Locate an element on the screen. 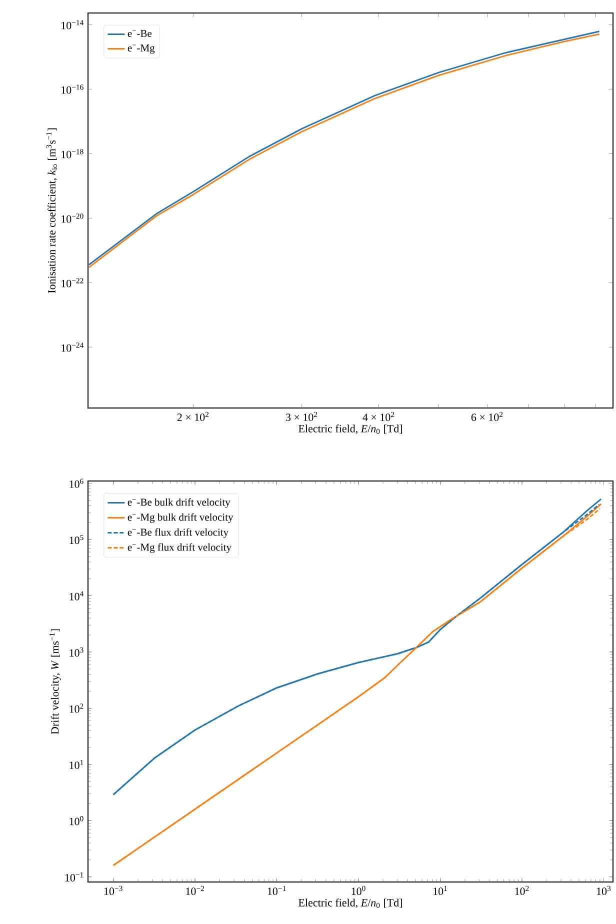  x-tick-label: 10$^{0}$ is located at coordinates (359, 891).